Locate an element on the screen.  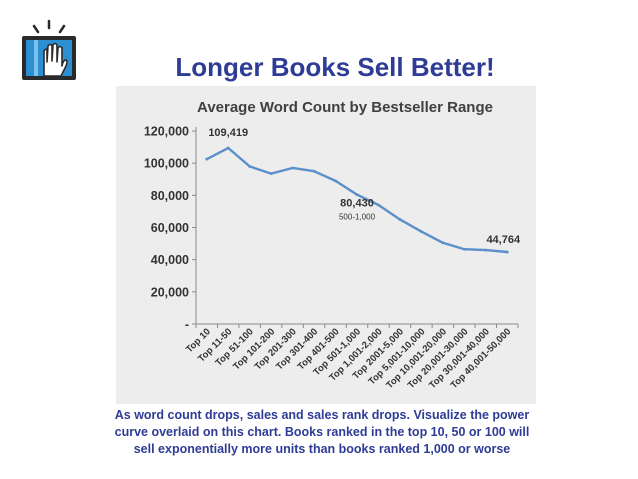
annotations: 109,419 80,430 500-1,000 44,764 is located at coordinates (364, 186).